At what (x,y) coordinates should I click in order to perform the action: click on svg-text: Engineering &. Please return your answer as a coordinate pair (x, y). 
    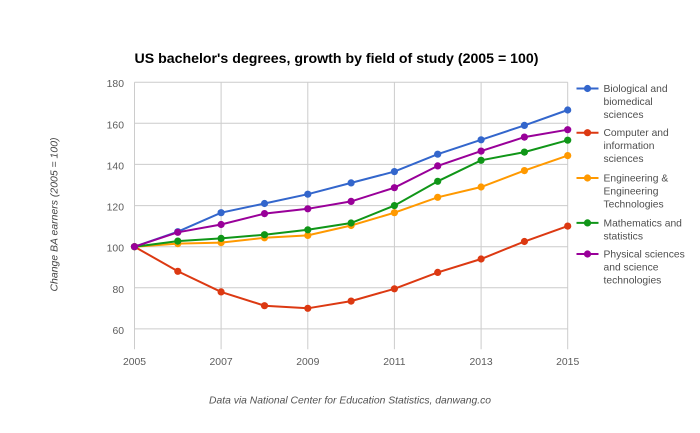
    Looking at the image, I should click on (636, 178).